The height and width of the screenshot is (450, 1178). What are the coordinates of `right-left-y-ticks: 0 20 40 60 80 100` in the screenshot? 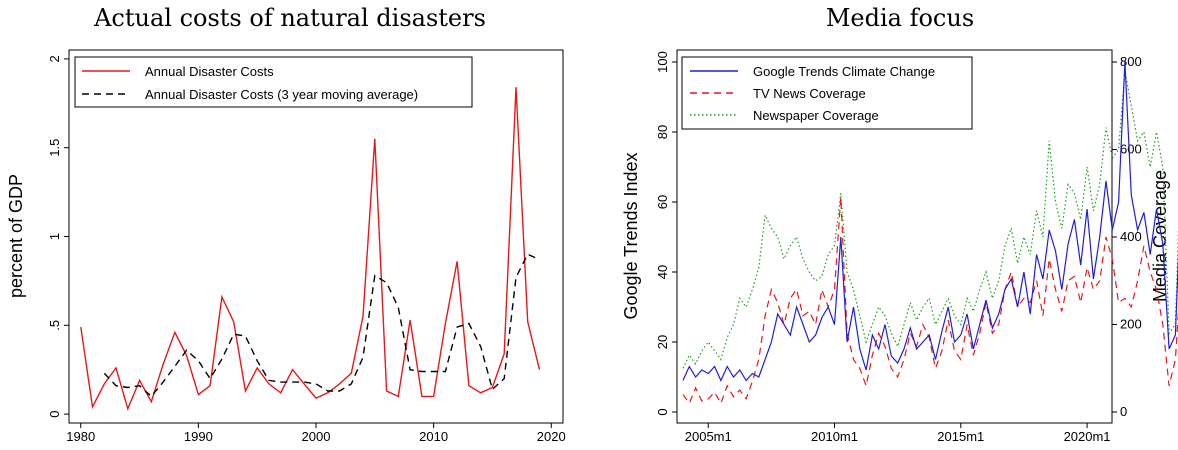 It's located at (666, 233).